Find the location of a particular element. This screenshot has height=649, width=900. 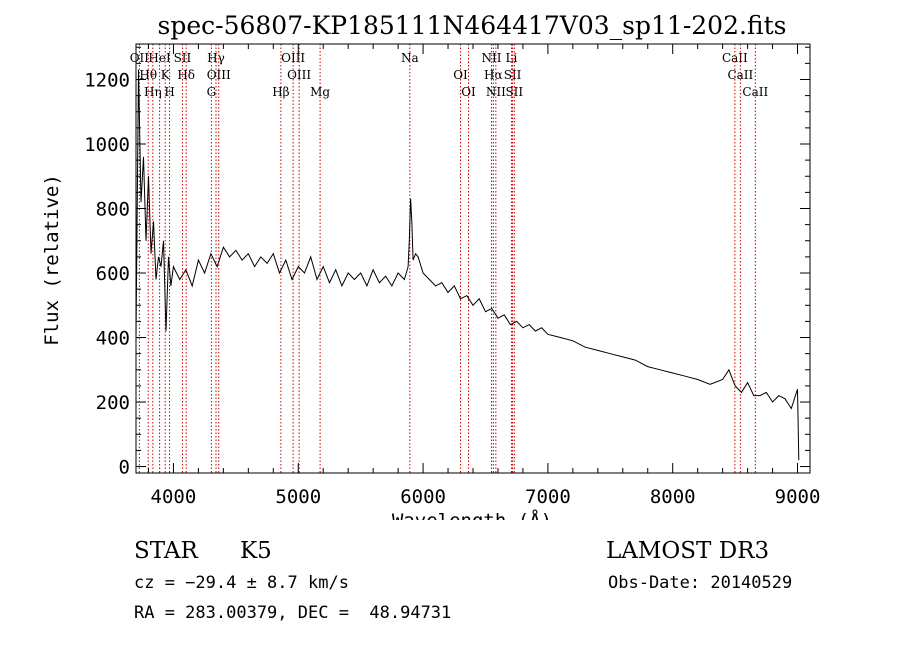

line-marker-label: H is located at coordinates (169, 92).